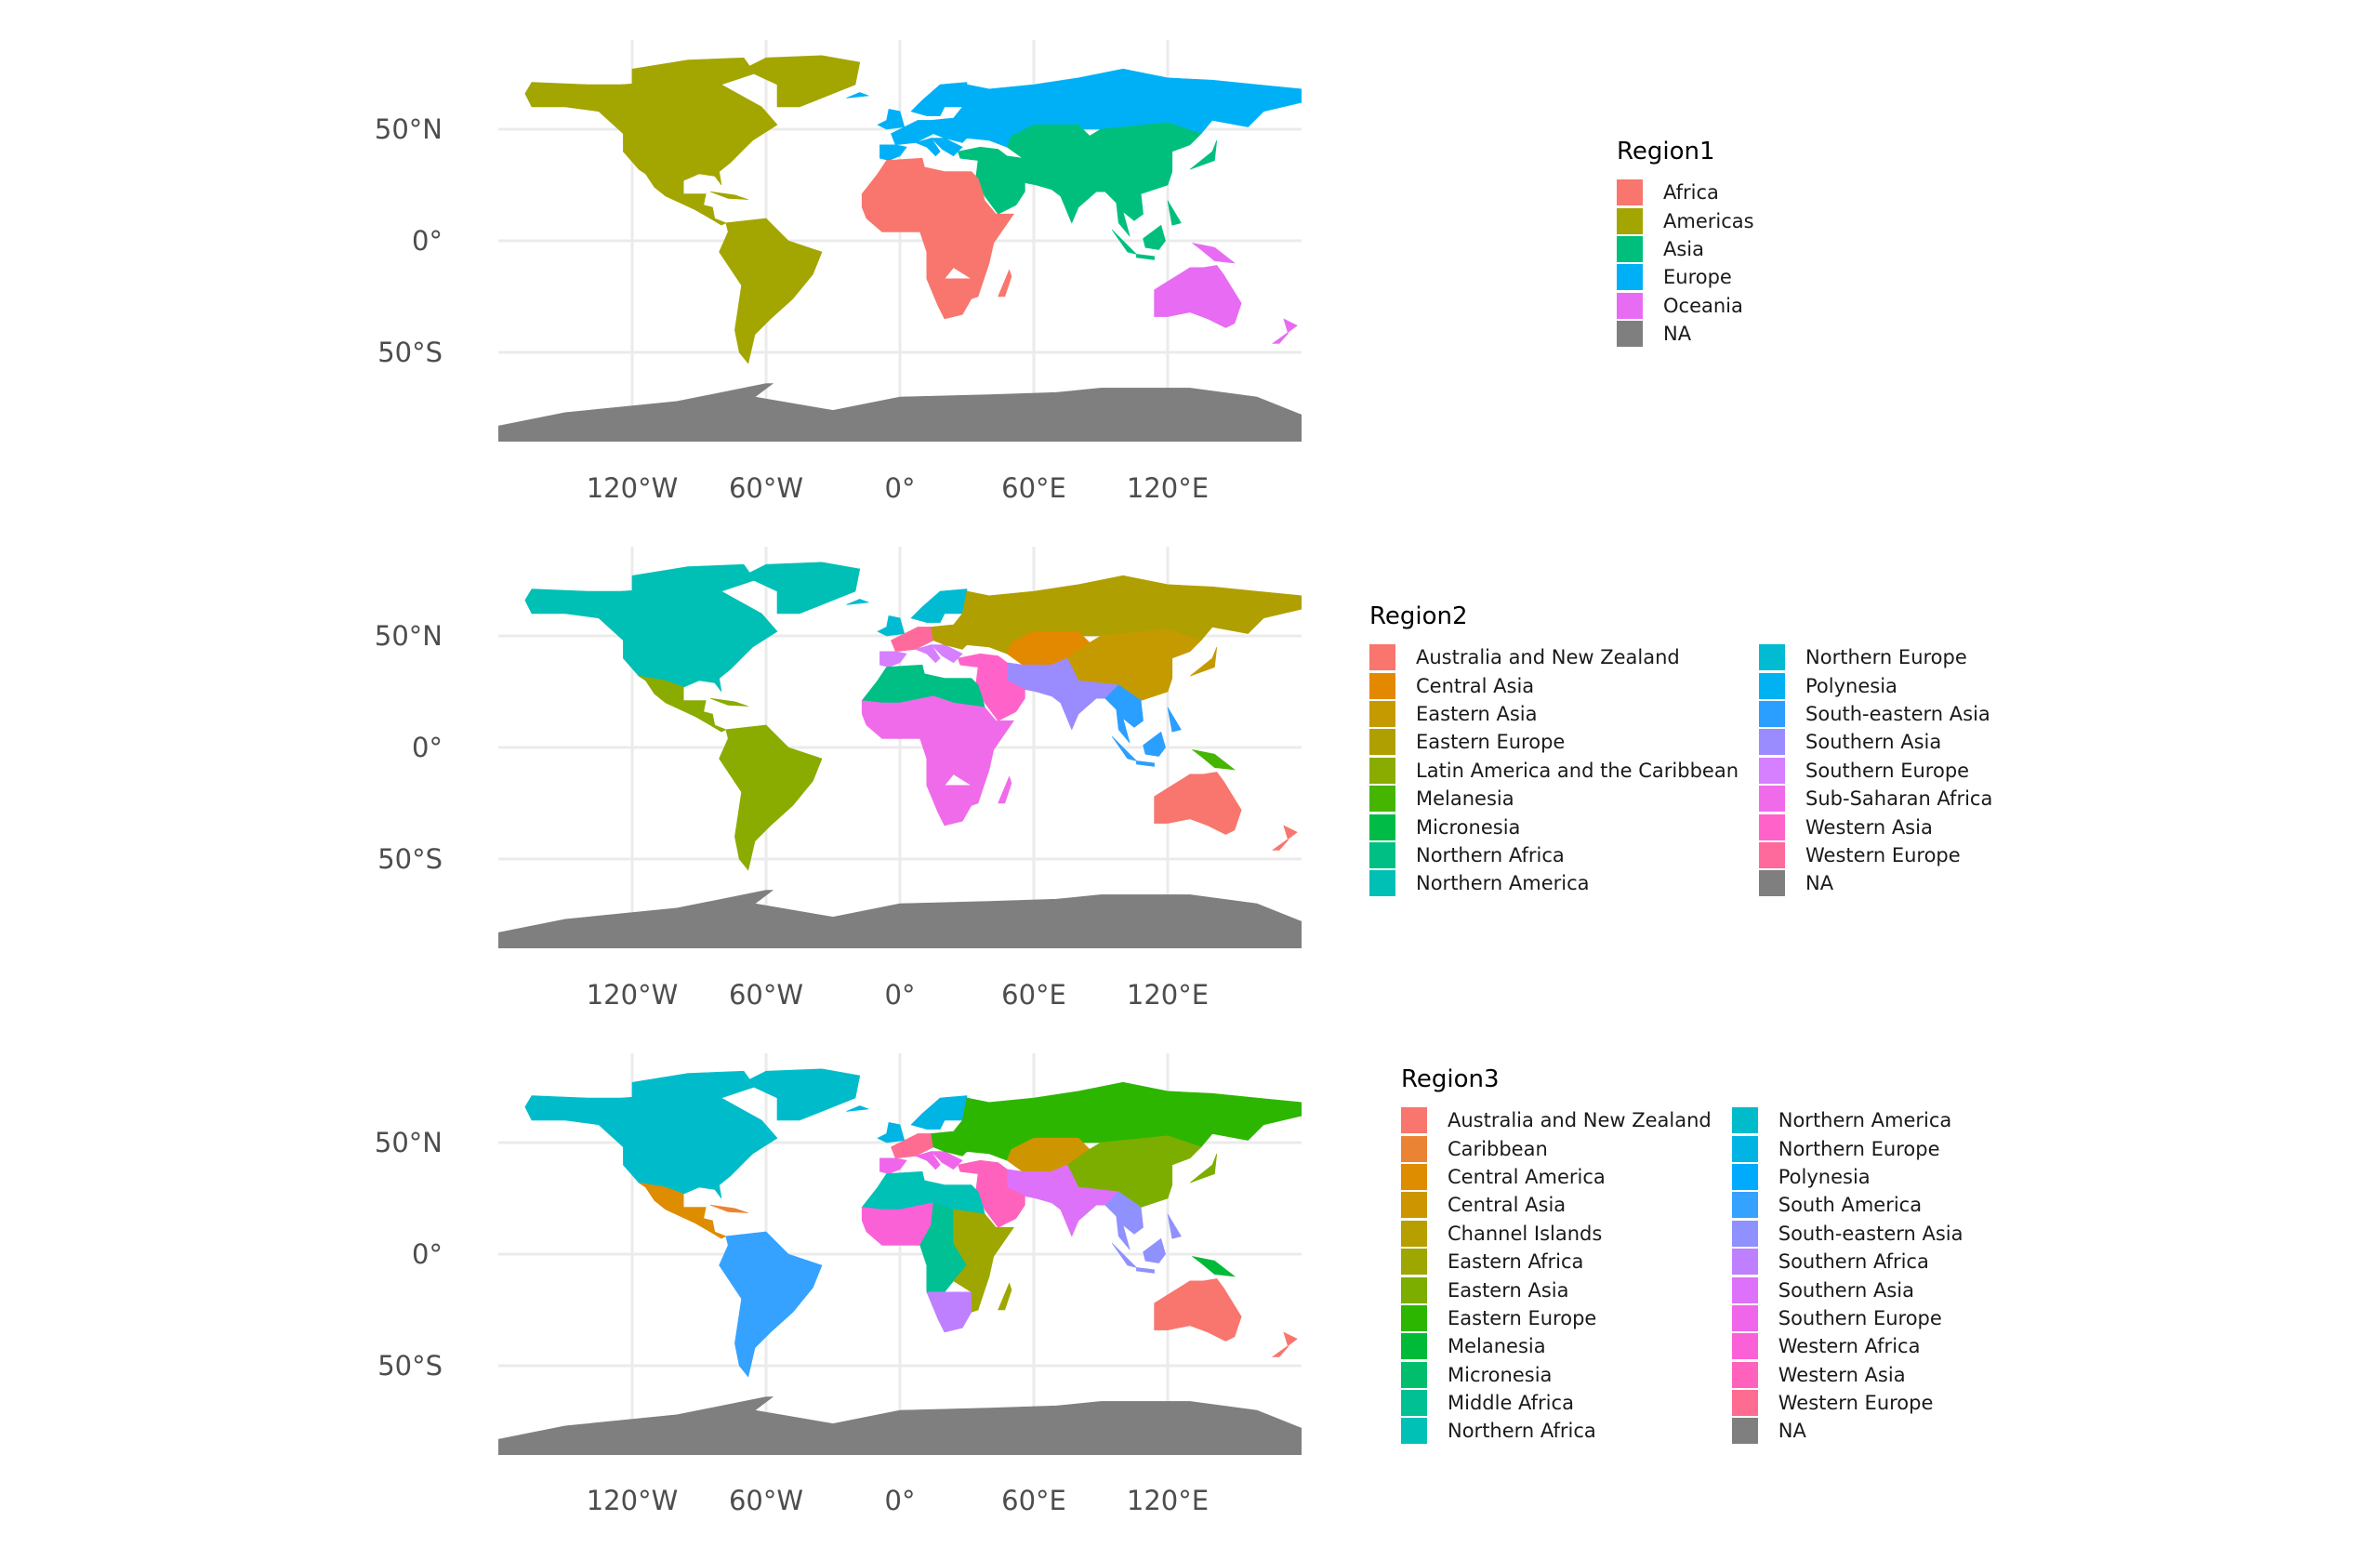 Image resolution: width=2380 pixels, height=1547 pixels. Describe the element at coordinates (1554, 826) in the screenshot. I see `legend-item: Micronesia` at that location.